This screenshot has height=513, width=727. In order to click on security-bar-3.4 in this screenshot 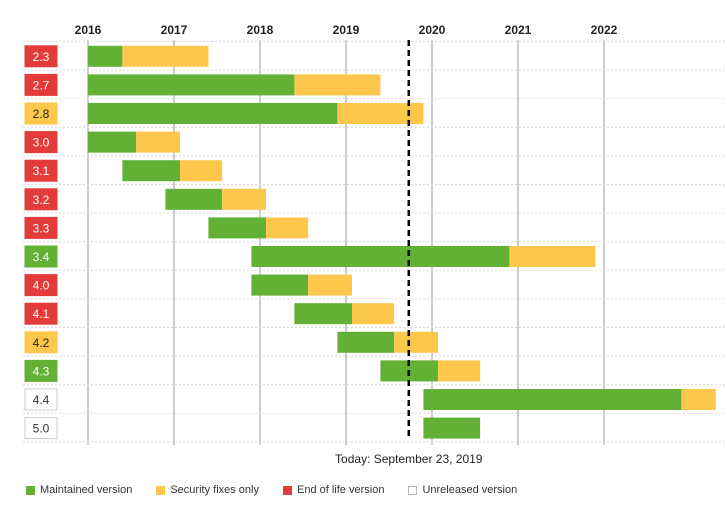, I will do `click(552, 256)`.